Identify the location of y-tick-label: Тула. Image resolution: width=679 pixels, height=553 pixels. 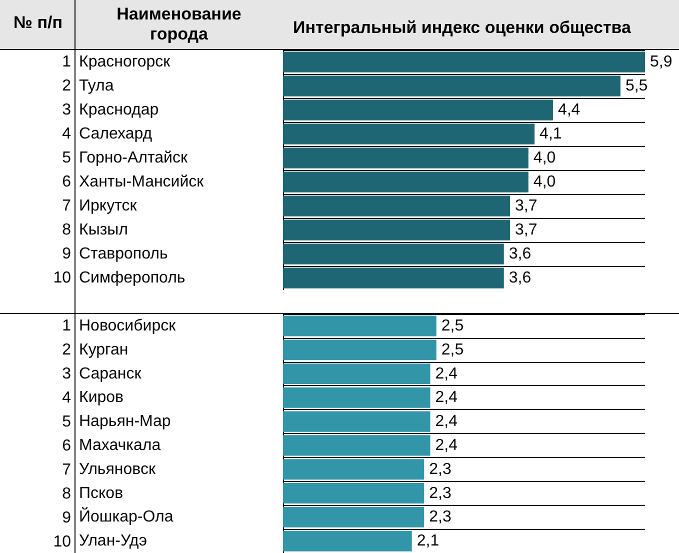
(96, 86).